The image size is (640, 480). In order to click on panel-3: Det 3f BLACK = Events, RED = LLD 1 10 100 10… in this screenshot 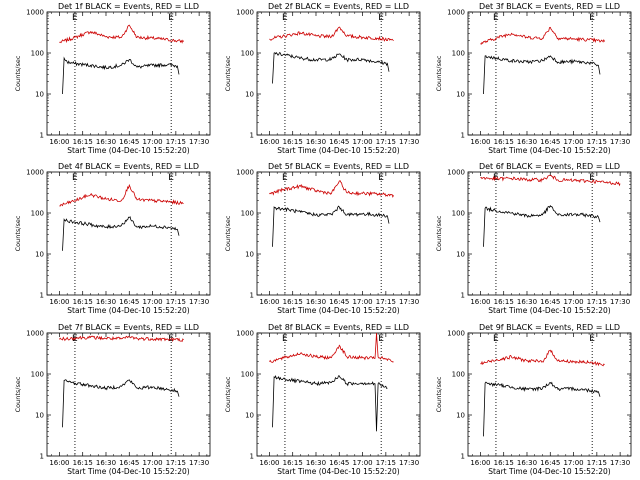, I will do `click(533, 78)`.